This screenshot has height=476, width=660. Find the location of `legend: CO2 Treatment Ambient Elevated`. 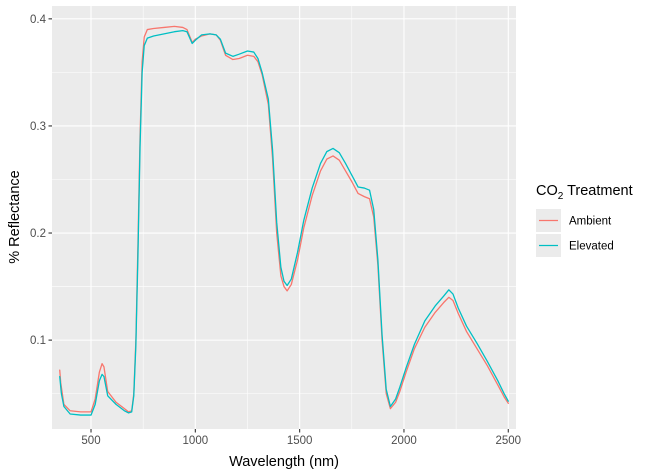

legend: CO2 Treatment Ambient Elevated is located at coordinates (584, 220).